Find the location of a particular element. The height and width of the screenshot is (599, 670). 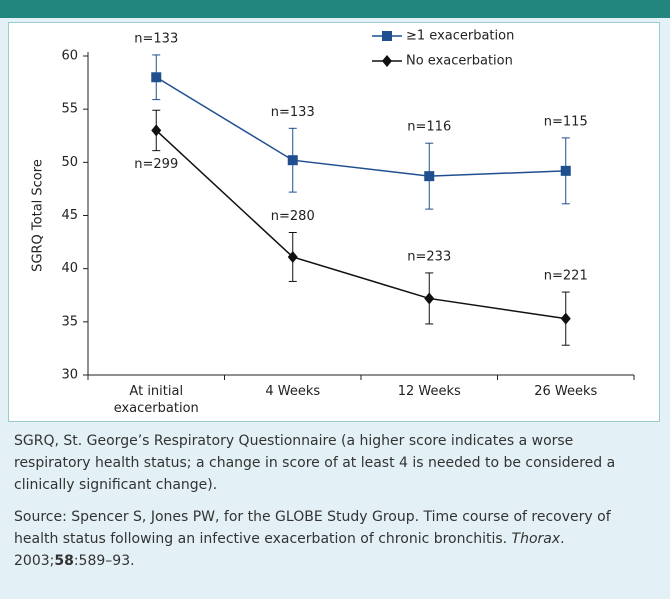

y-tick-label: 60 is located at coordinates (69, 56).